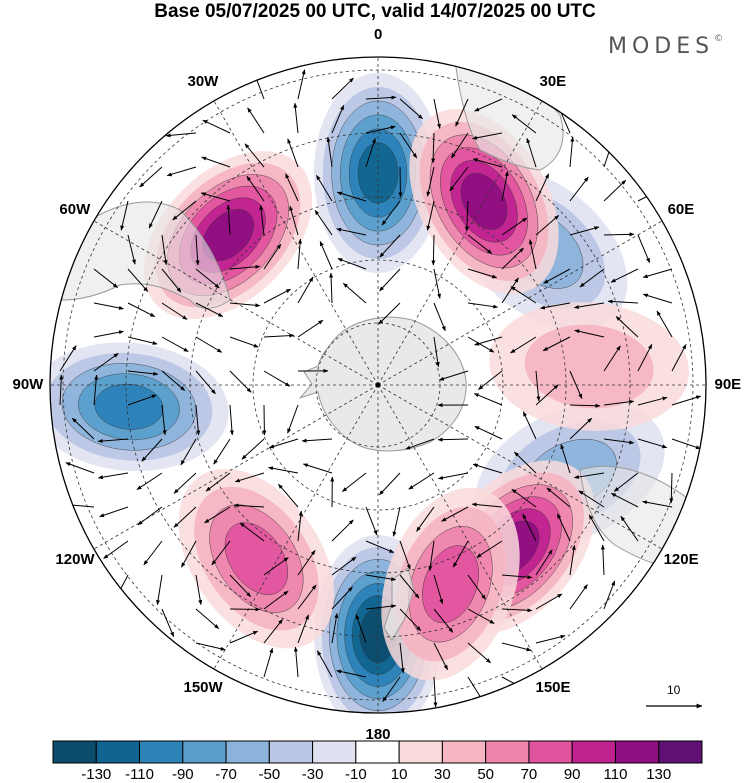 The width and height of the screenshot is (750, 783). What do you see at coordinates (382, 384) in the screenshot?
I see `antarctica-land` at bounding box center [382, 384].